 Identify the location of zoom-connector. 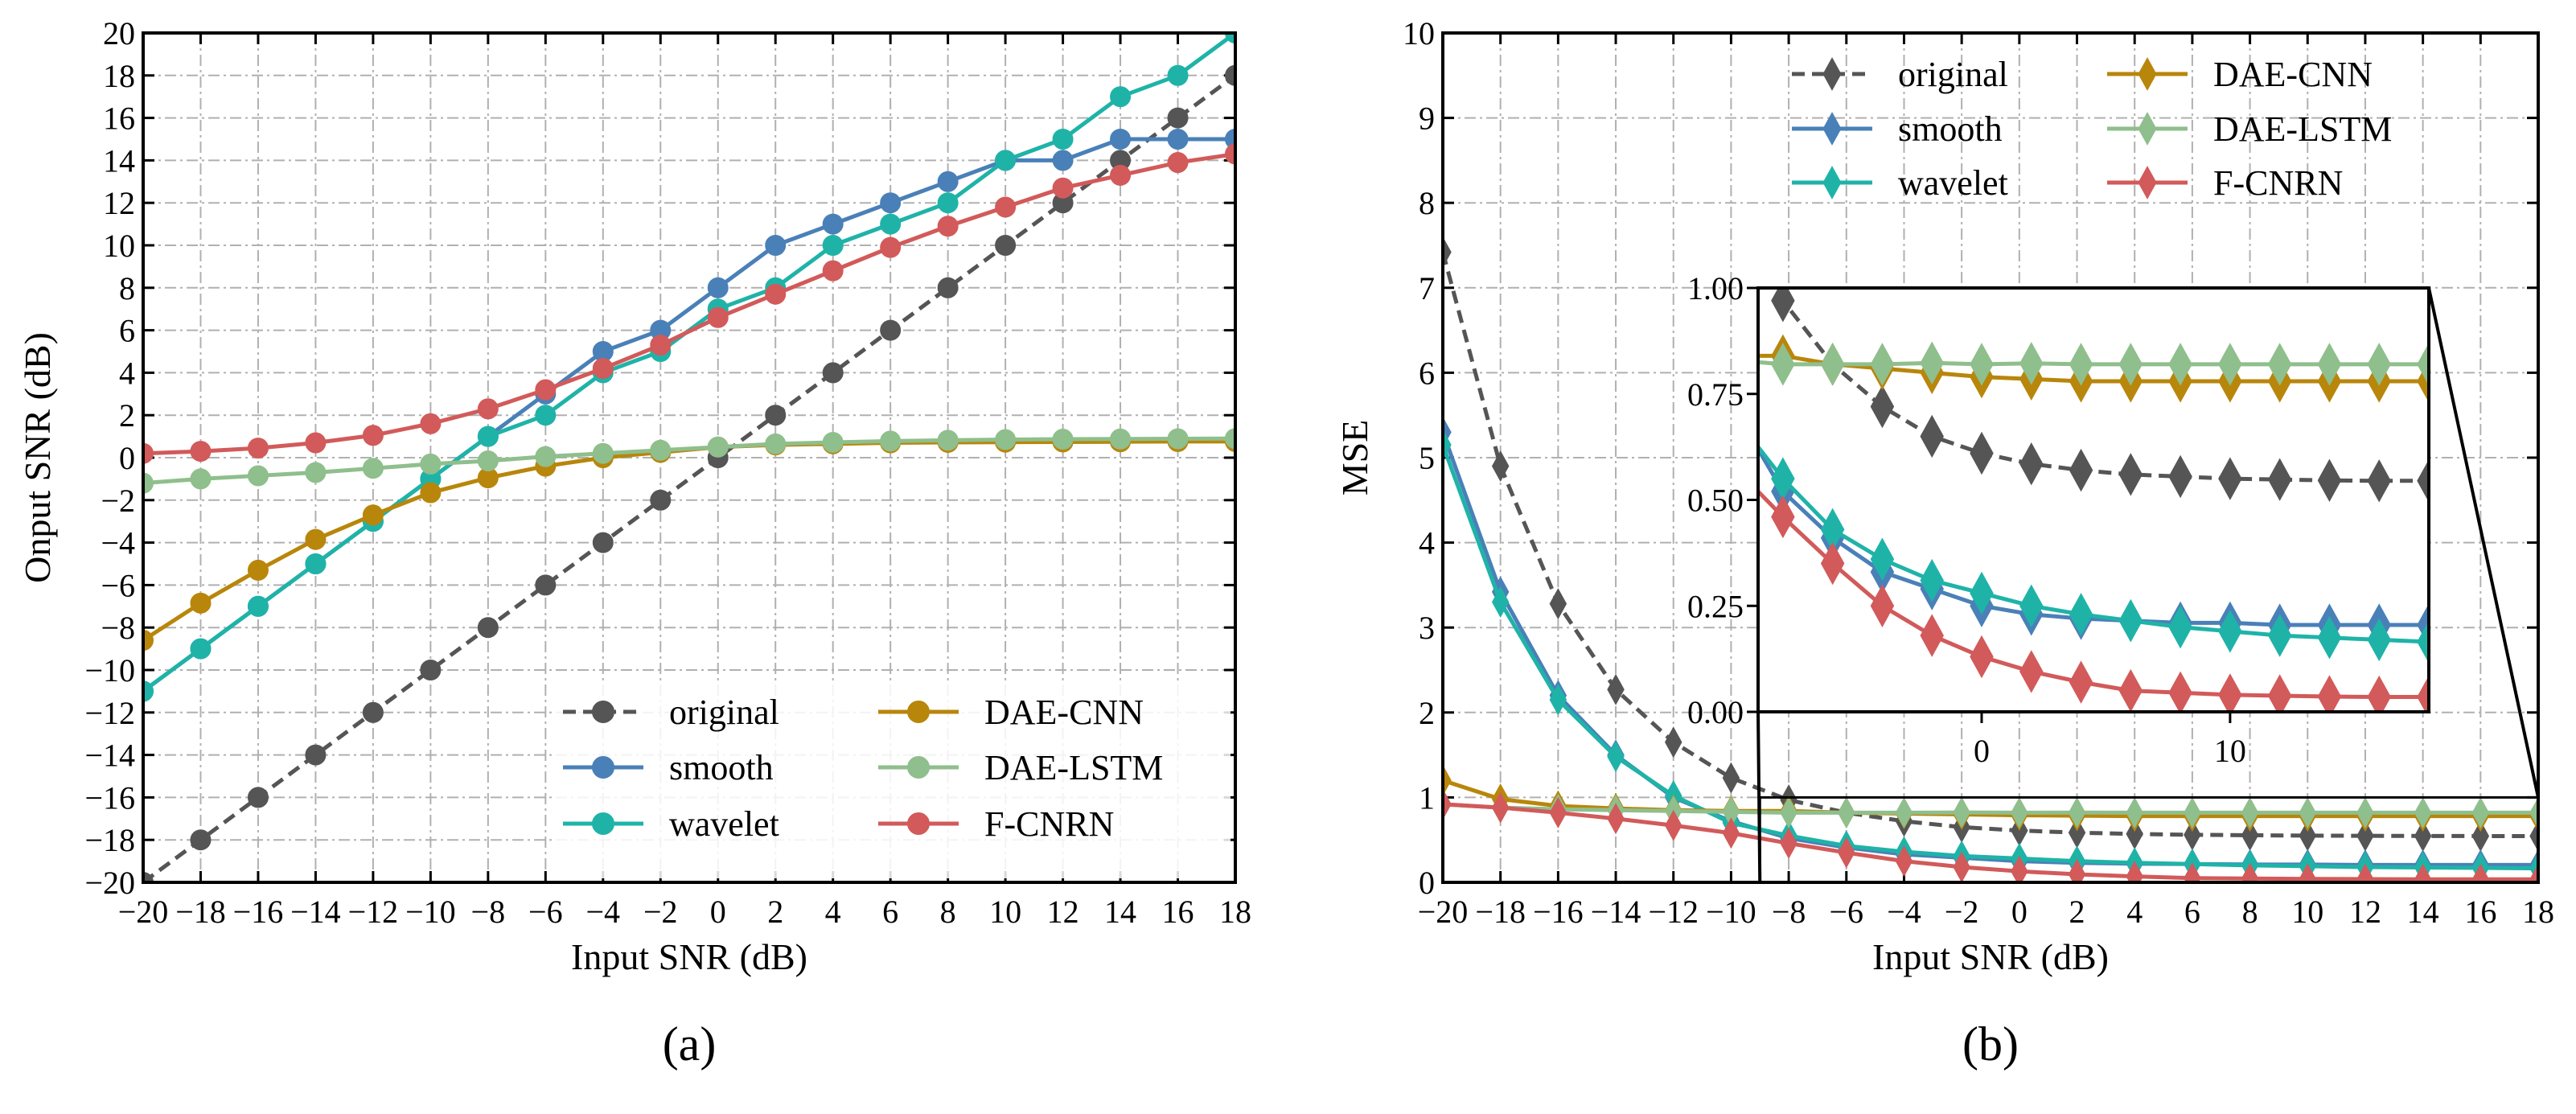
(2483, 542).